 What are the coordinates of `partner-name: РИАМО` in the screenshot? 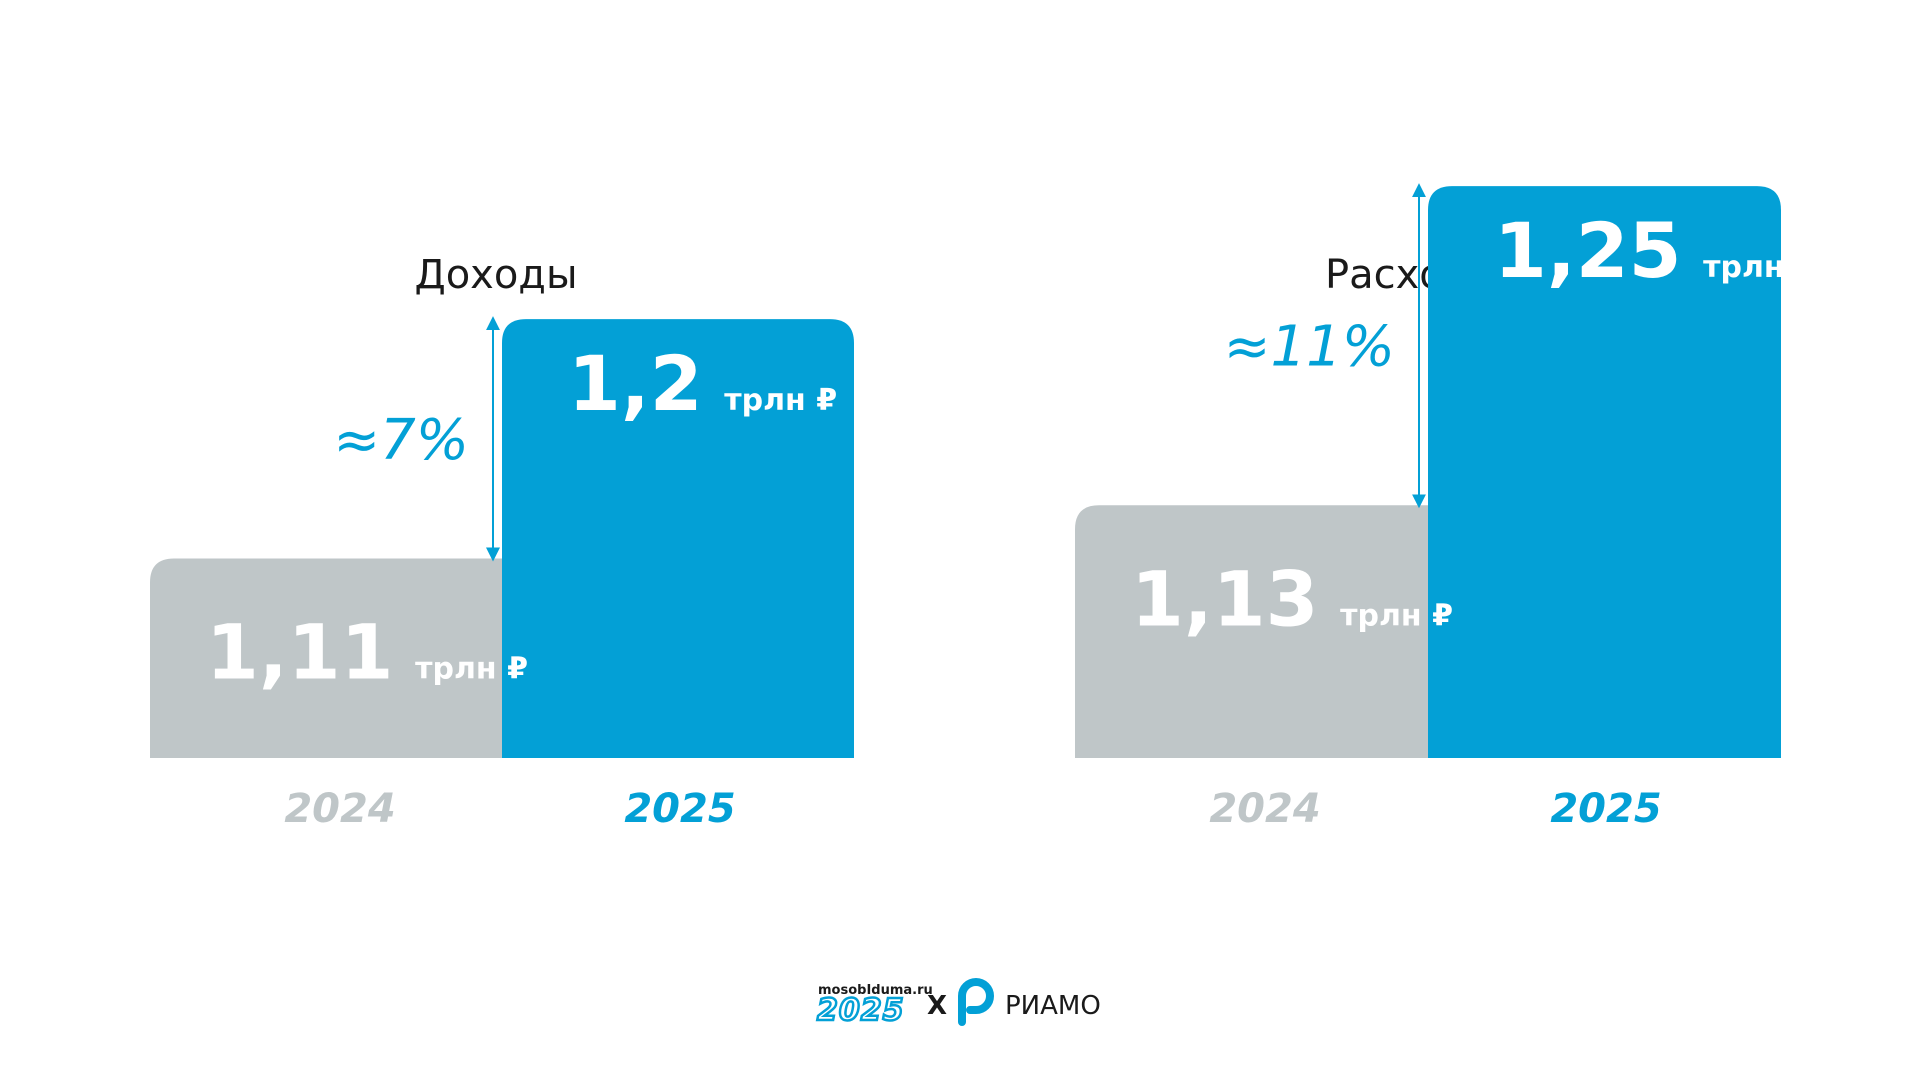 It's located at (1053, 1006).